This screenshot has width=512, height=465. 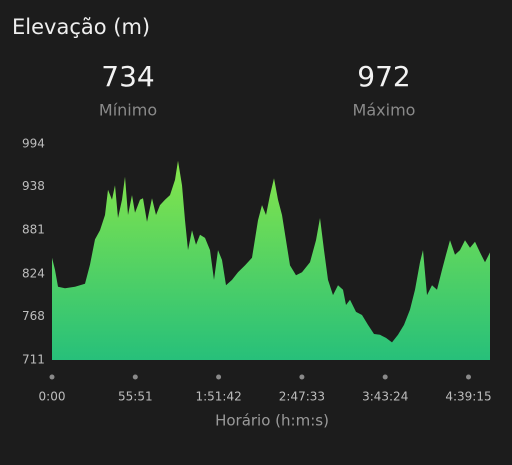 I want to click on stat-label: Máximo, so click(x=384, y=110).